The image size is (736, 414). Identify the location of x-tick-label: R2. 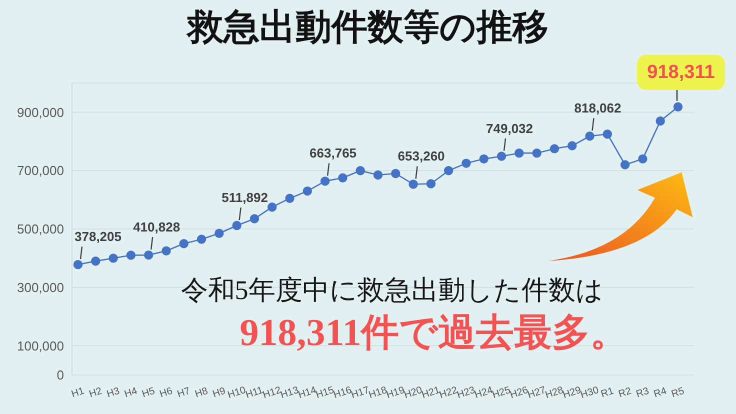
(625, 393).